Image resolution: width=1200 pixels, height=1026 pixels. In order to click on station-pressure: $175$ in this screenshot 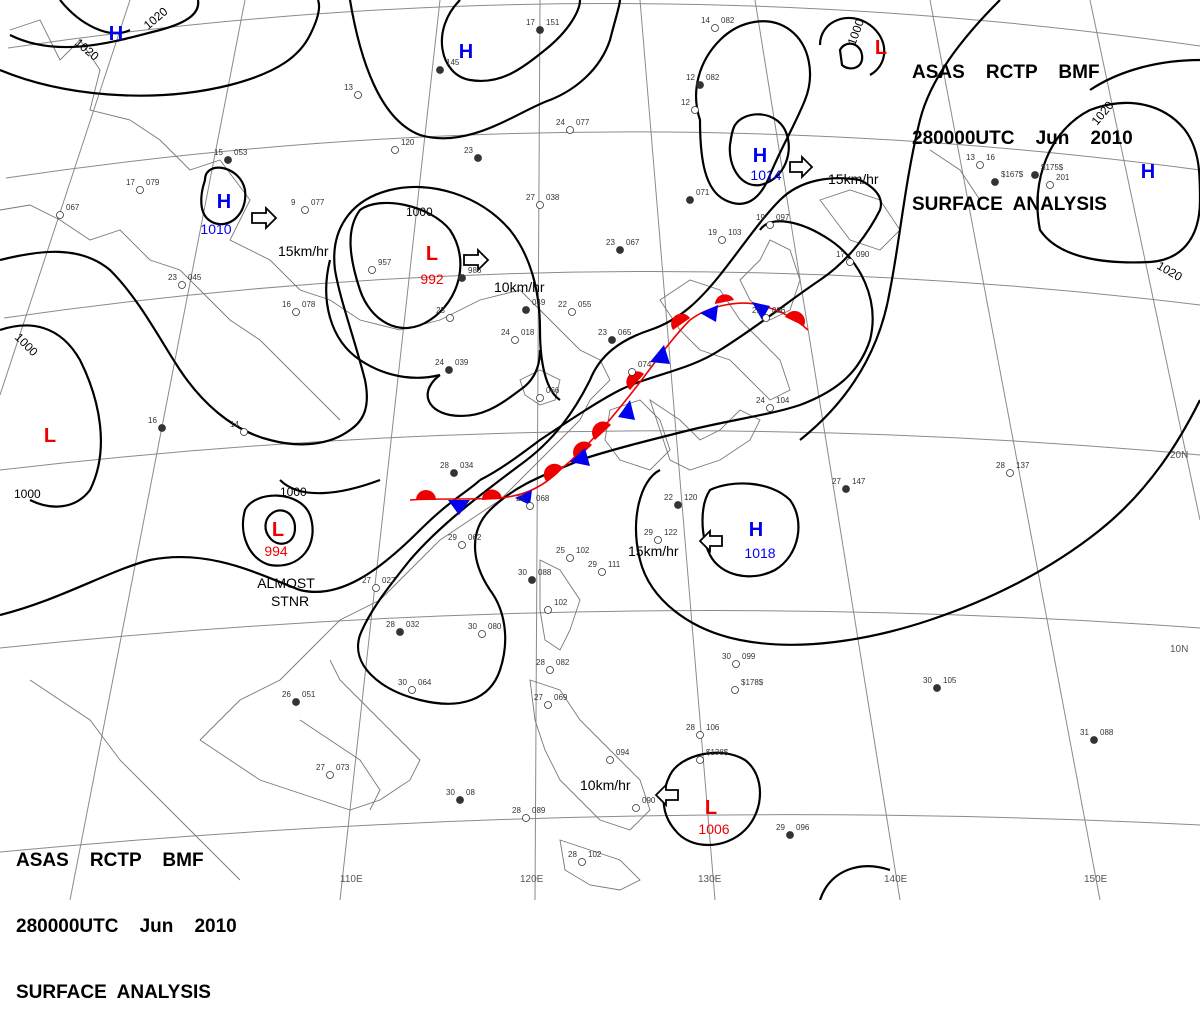, I will do `click(1052, 167)`.